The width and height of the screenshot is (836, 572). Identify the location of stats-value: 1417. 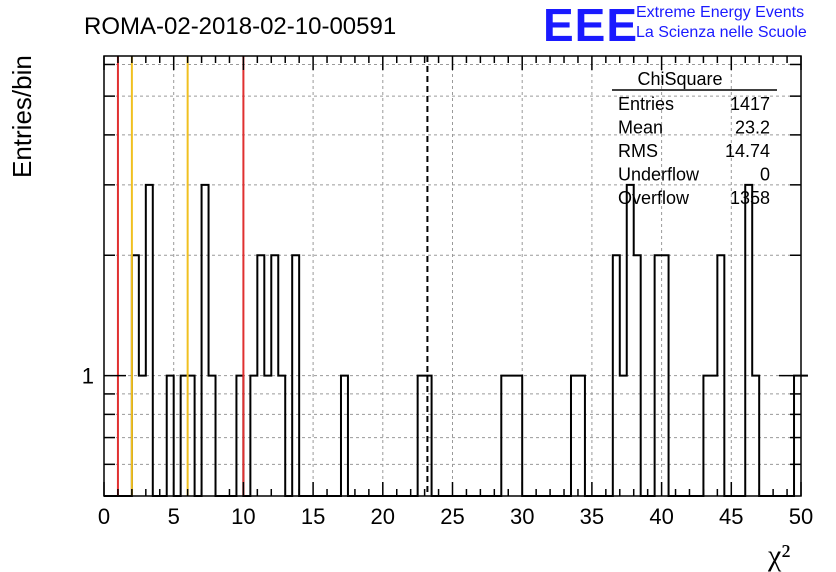
(750, 104).